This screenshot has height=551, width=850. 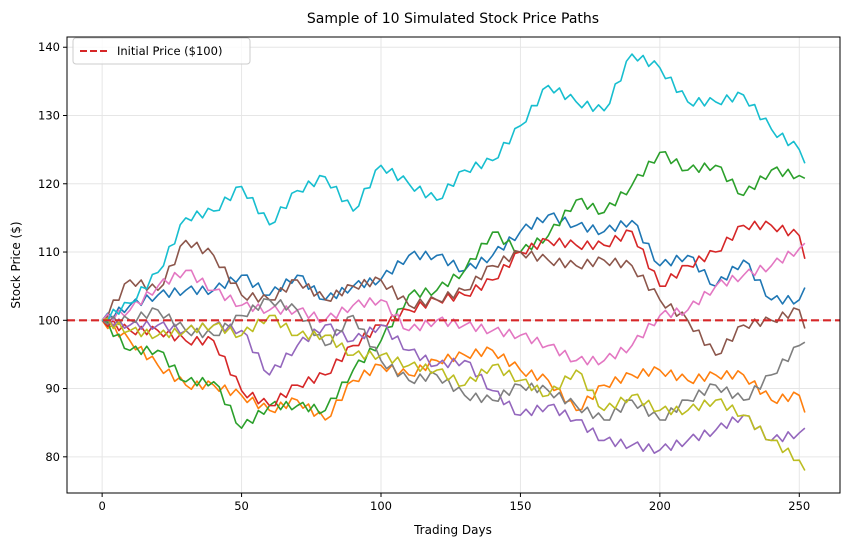 I want to click on legend-label: Initial Price ($100), so click(x=169, y=51).